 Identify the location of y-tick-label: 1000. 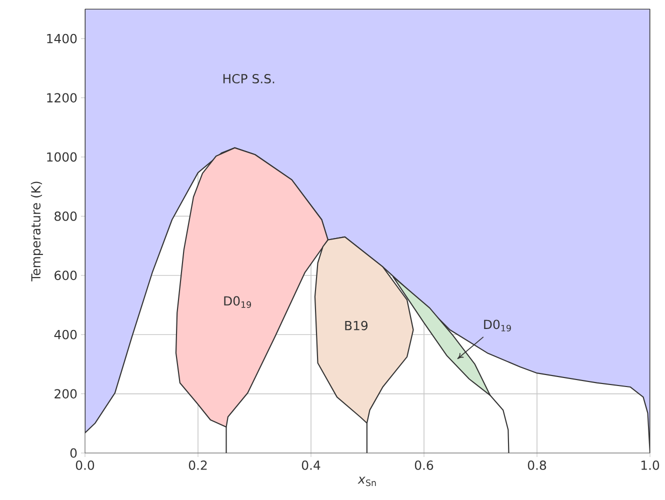
(62, 157).